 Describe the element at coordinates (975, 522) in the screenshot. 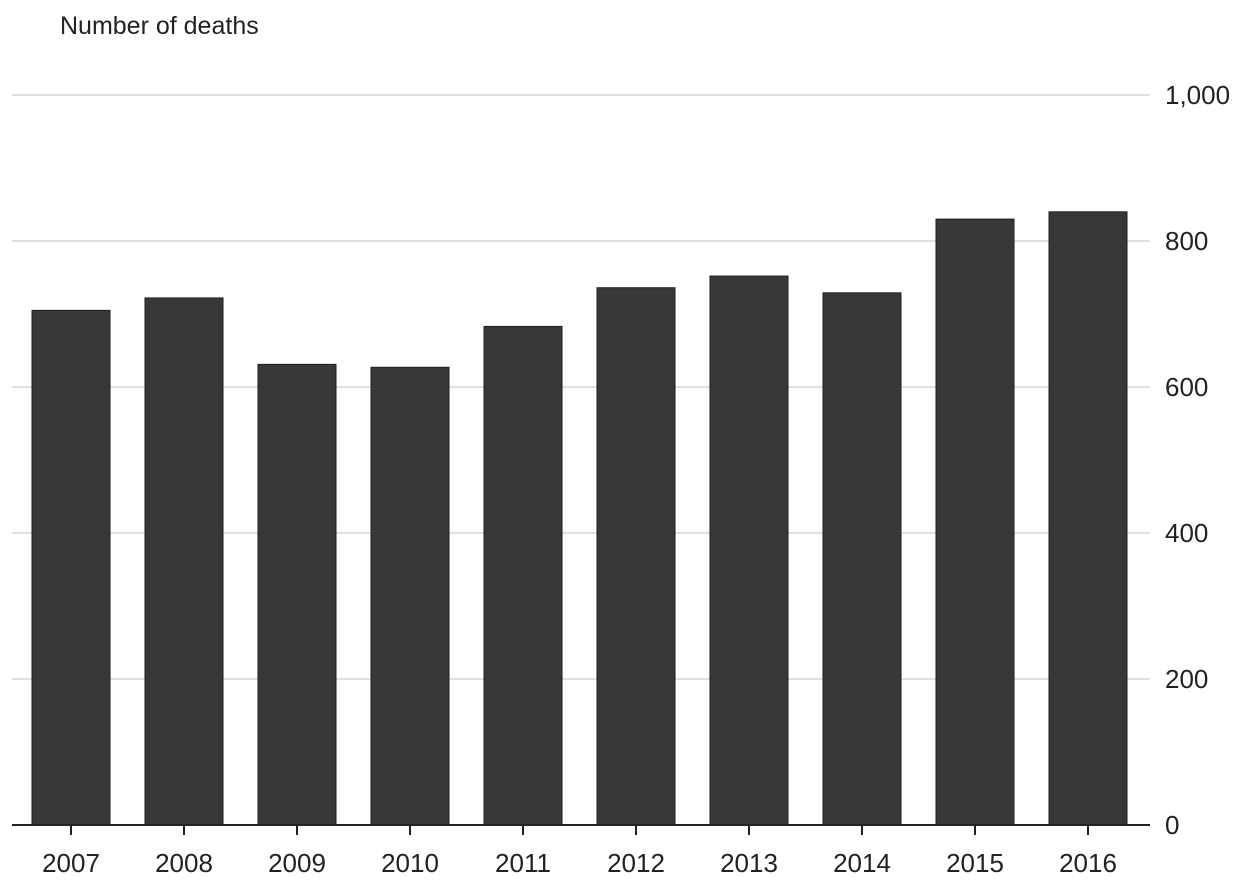

I see `bar-2015` at that location.